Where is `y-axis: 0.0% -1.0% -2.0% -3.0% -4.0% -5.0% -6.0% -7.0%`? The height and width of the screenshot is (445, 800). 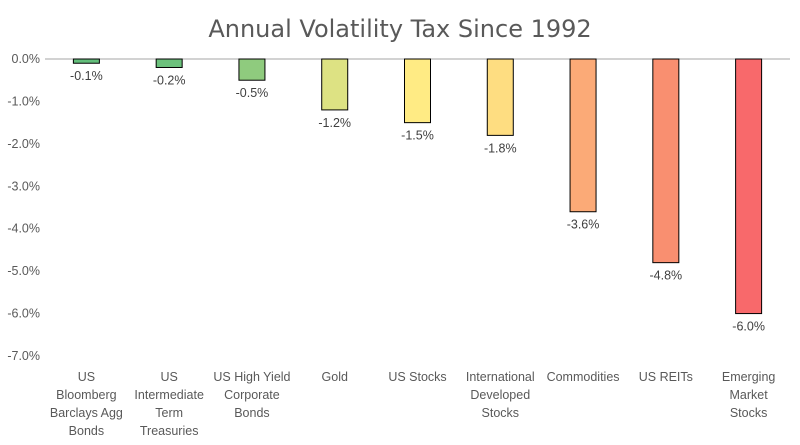
y-axis: 0.0% -1.0% -2.0% -3.0% -4.0% -5.0% -6.0% -7.0% is located at coordinates (23, 207).